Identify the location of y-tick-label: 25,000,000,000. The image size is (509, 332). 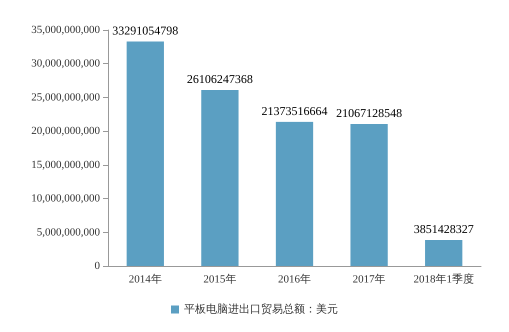
(65, 97).